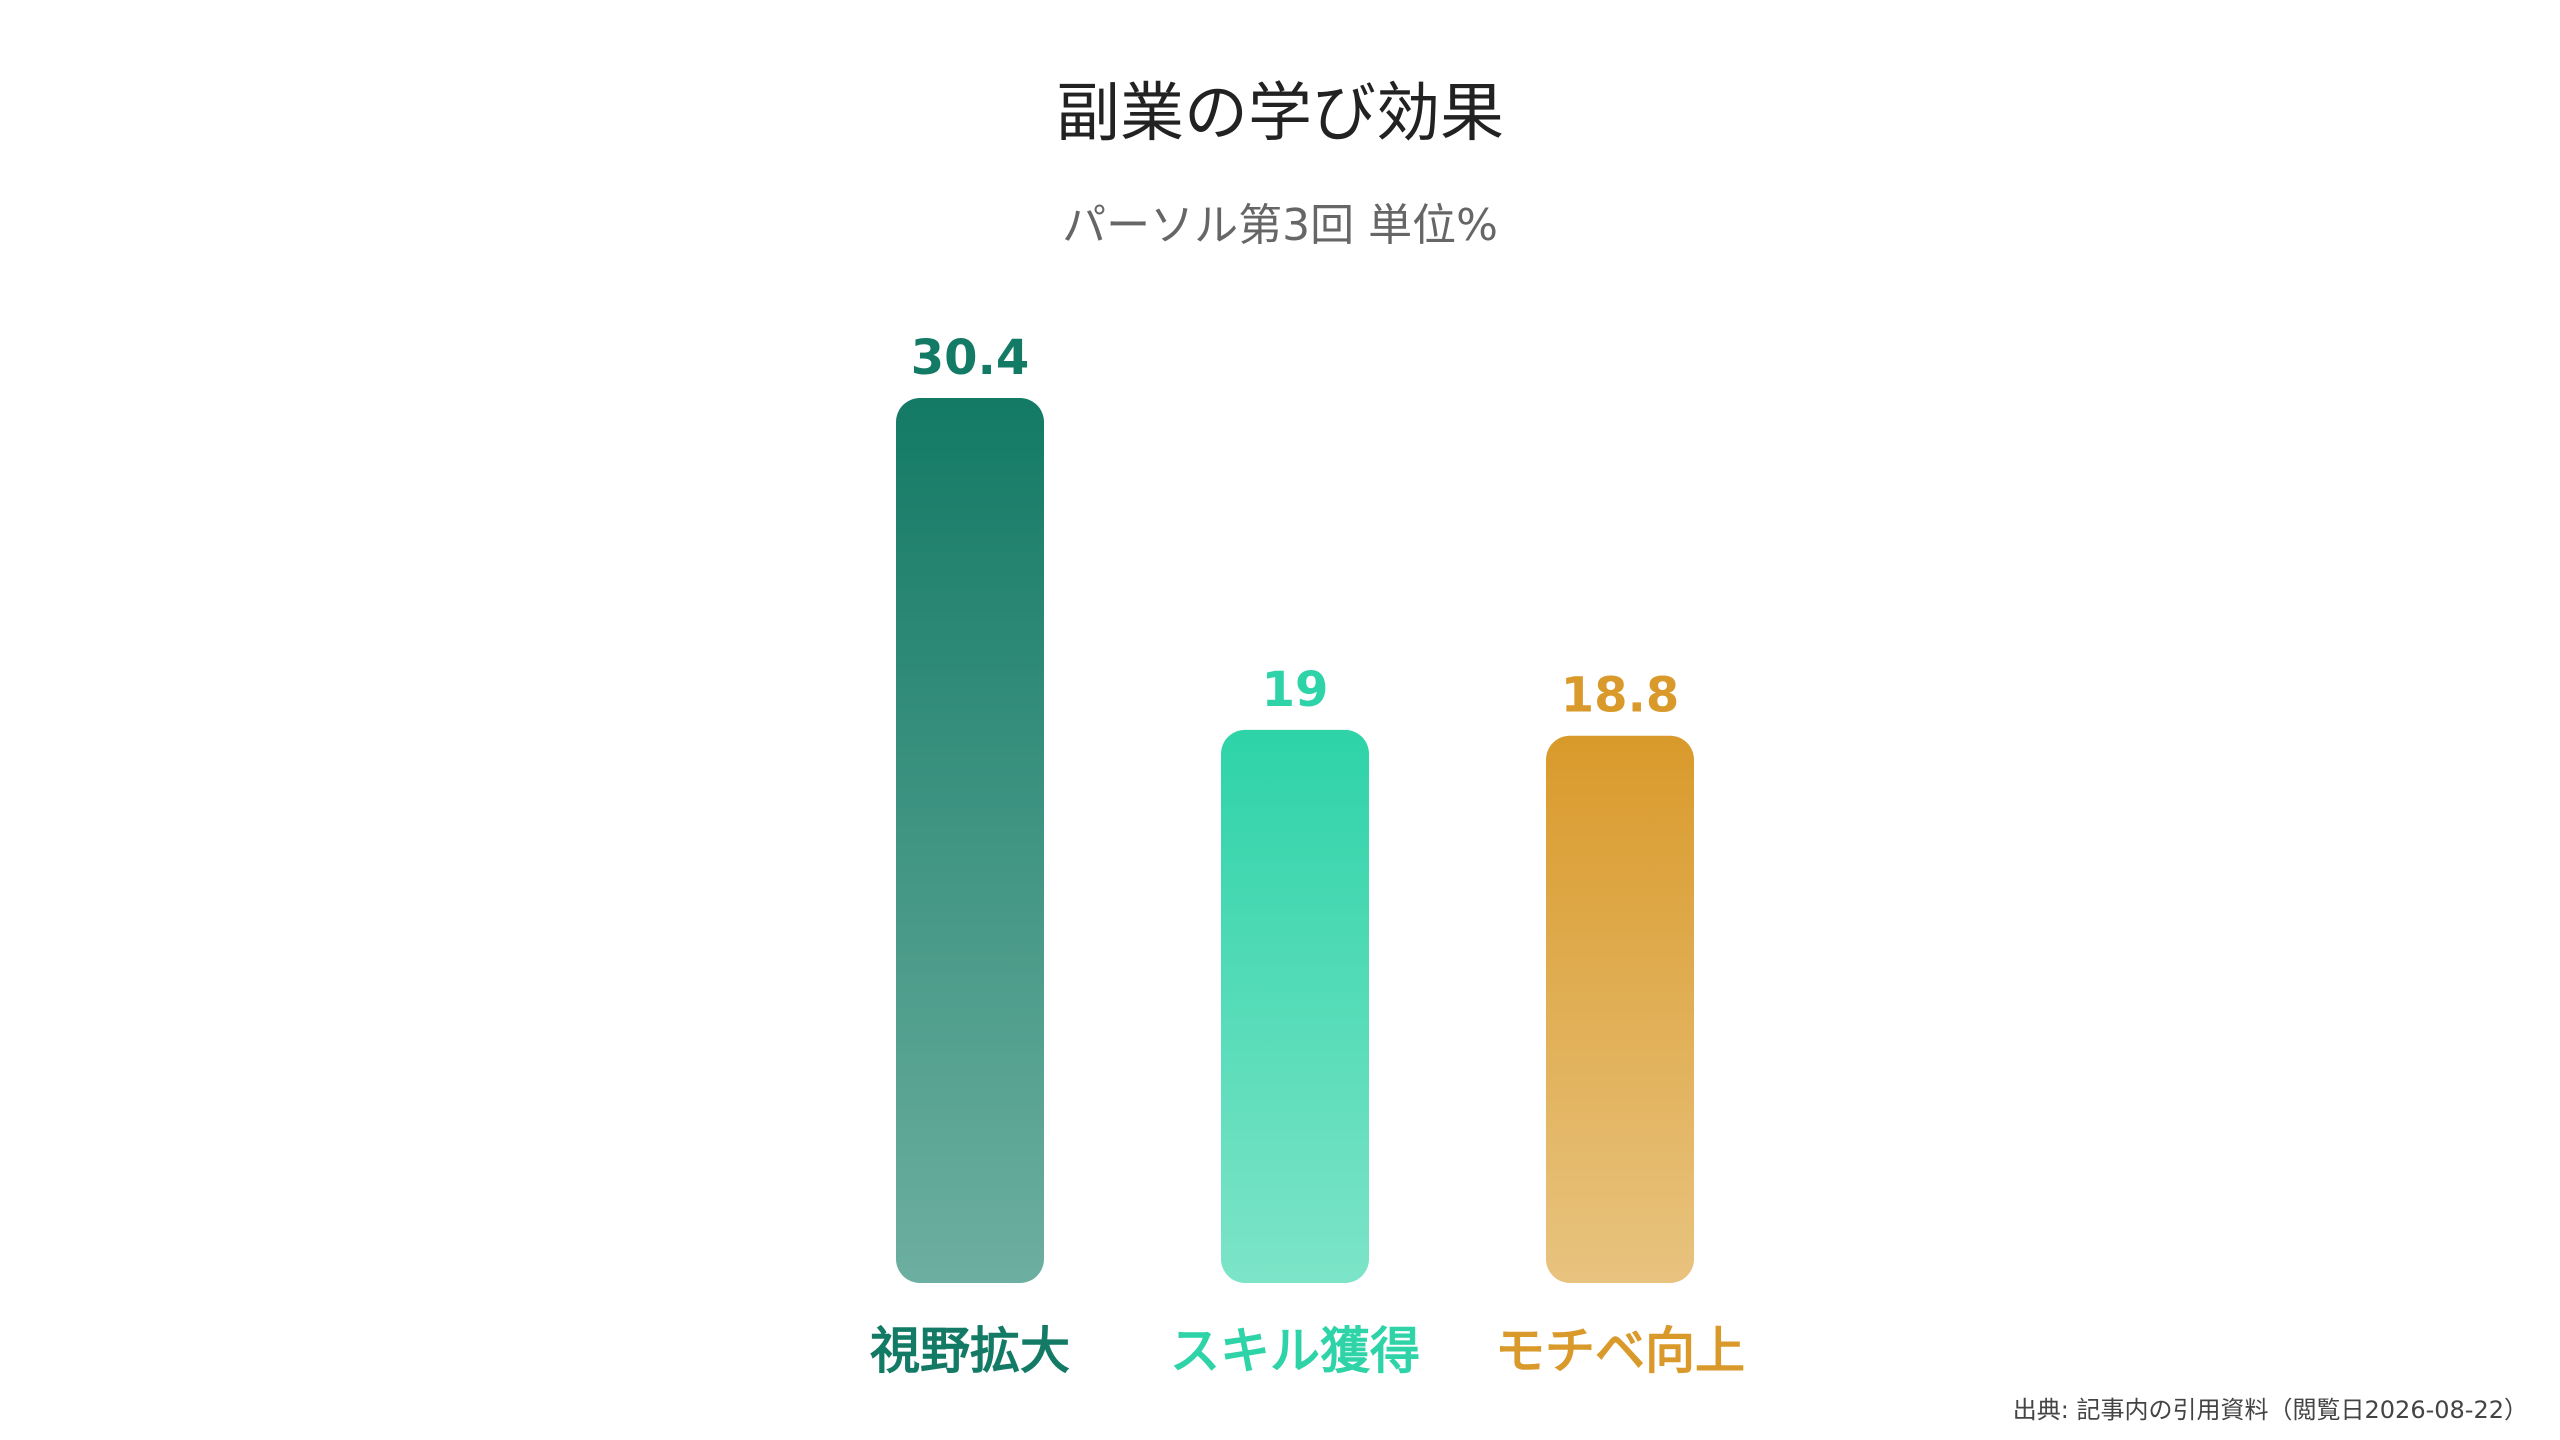 This screenshot has height=1440, width=2560. What do you see at coordinates (2270, 1410) in the screenshot?
I see `source-note: 出典: 記事内の引用資料（閲覧日2026-08-22）` at bounding box center [2270, 1410].